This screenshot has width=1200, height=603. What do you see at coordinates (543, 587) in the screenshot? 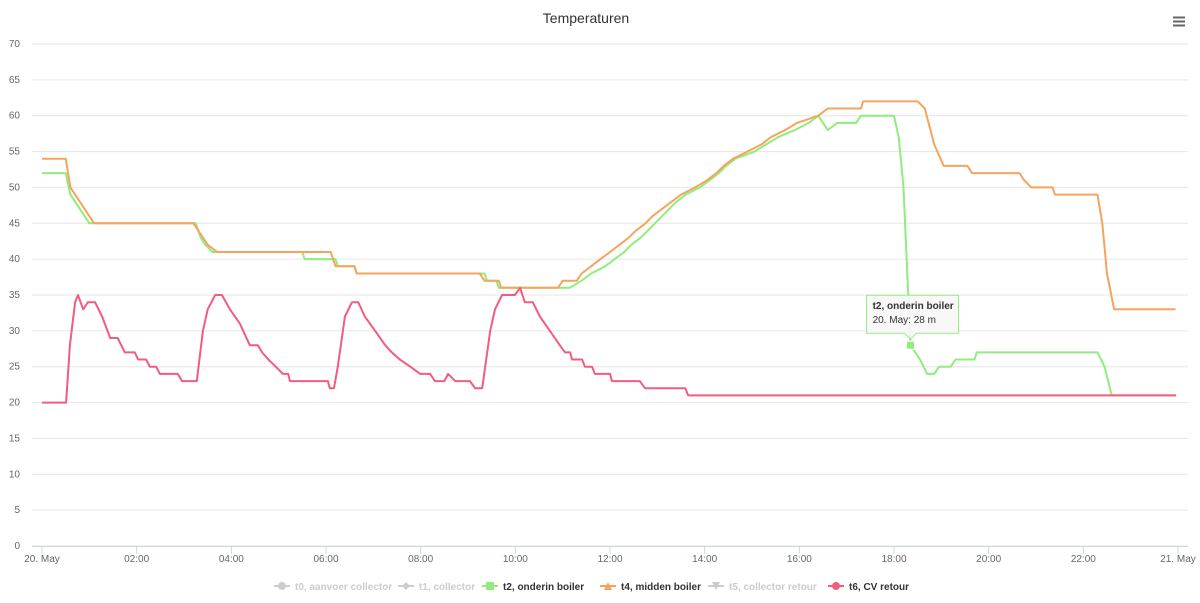
I see `legend-label: t2, onderin boiler` at bounding box center [543, 587].